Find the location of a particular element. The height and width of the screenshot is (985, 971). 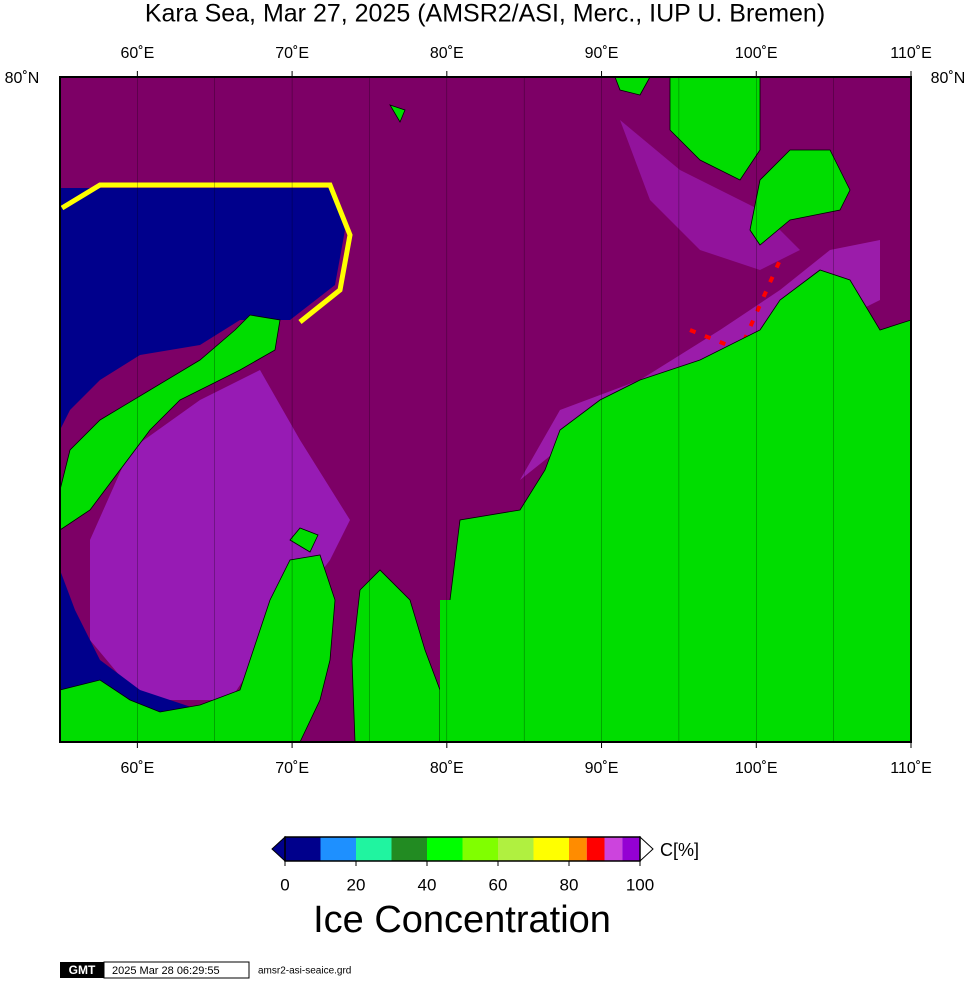

colorbar-label: Ice Concentration is located at coordinates (462, 920).